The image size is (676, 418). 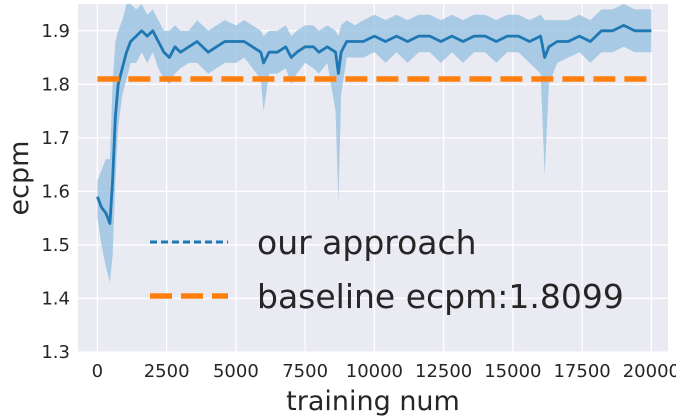 I want to click on x-tick-label: 7500, so click(x=305, y=371).